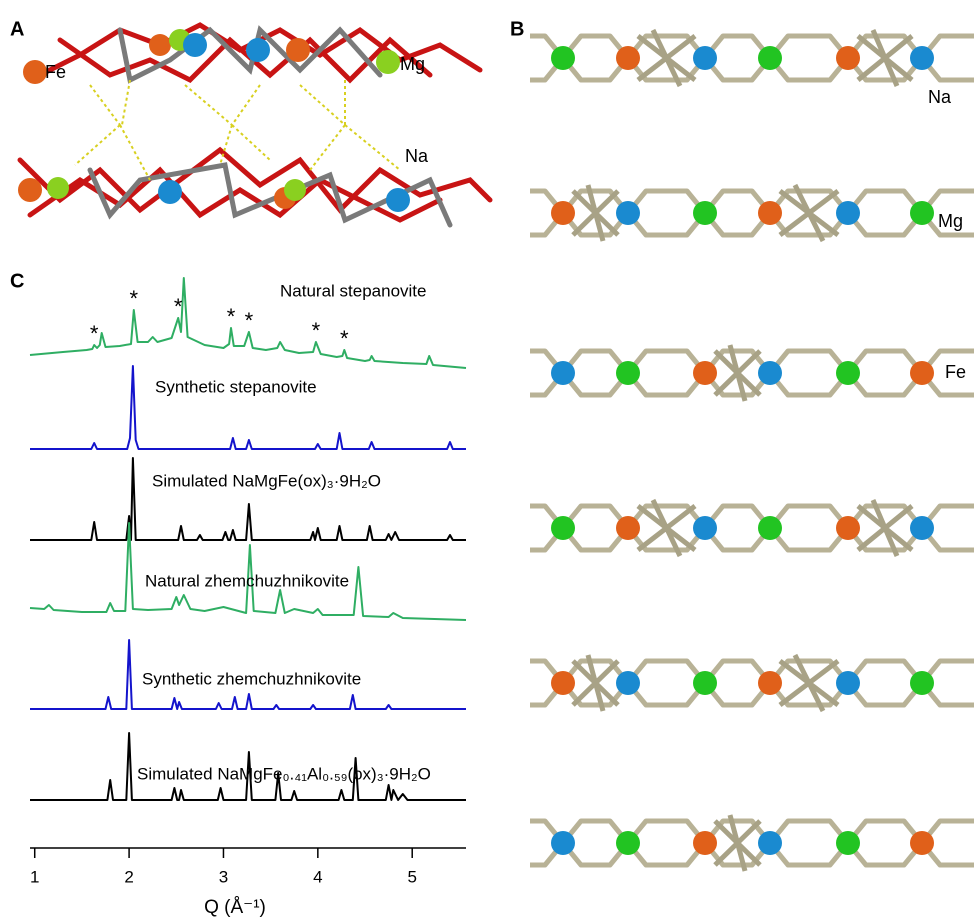 The width and height of the screenshot is (974, 923). Describe the element at coordinates (235, 907) in the screenshot. I see `x-axis-title: Q (Å⁻¹)` at that location.